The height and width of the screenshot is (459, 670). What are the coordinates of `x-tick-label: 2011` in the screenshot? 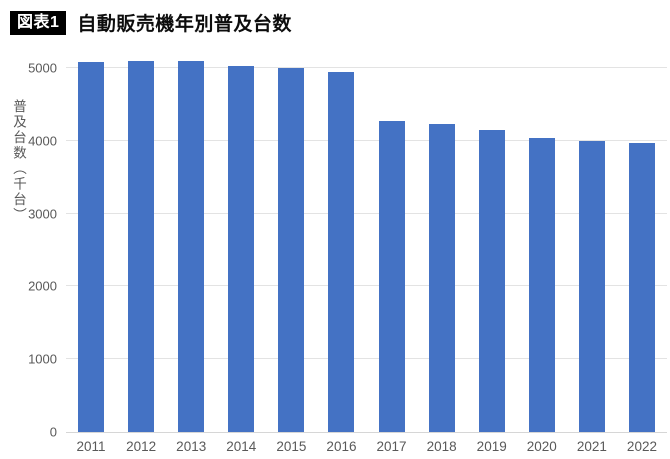 It's located at (91, 446).